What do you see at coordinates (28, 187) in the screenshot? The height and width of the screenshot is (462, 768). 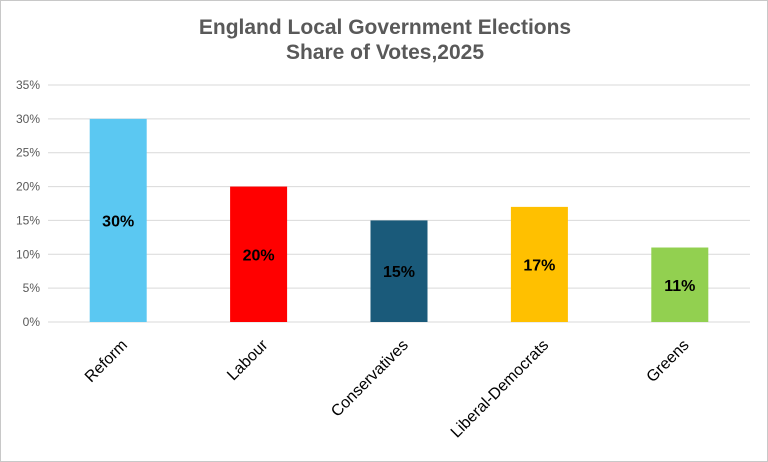 I see `y-tick-label: 20%` at bounding box center [28, 187].